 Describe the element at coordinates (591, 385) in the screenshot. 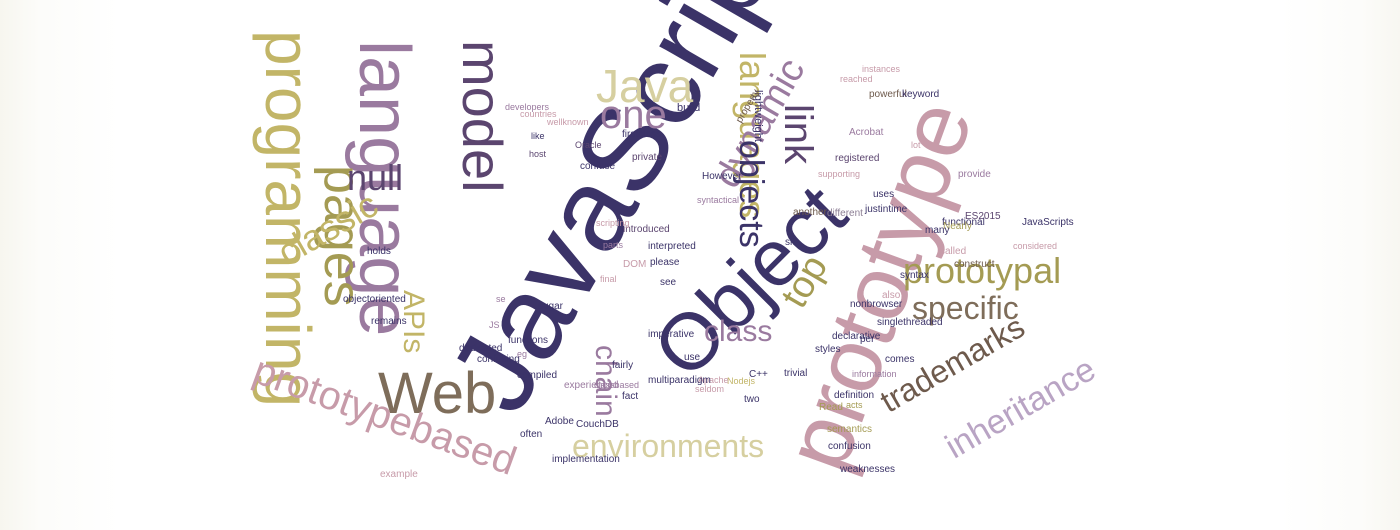

I see `word-experienced: experienced` at that location.